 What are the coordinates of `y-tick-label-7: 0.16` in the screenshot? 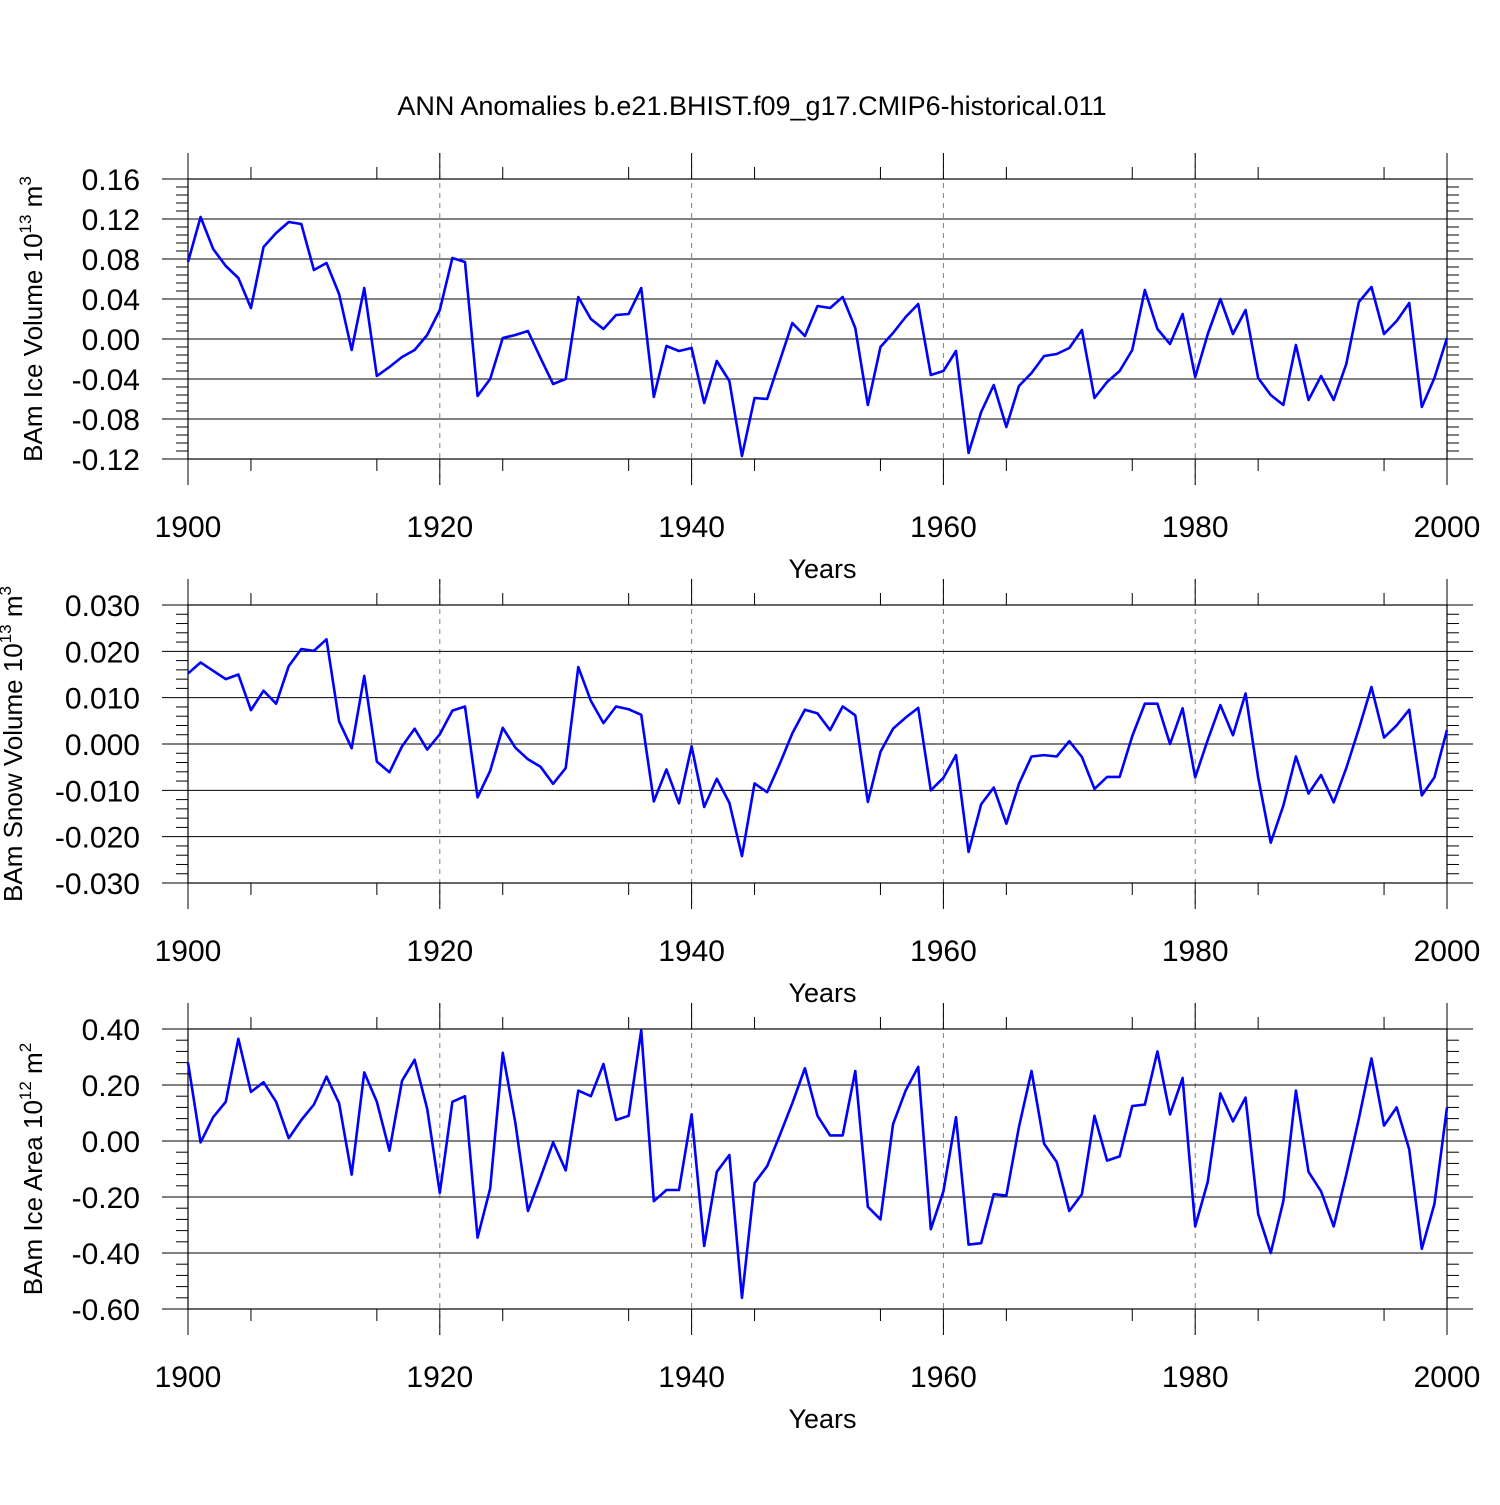 It's located at (111, 180).